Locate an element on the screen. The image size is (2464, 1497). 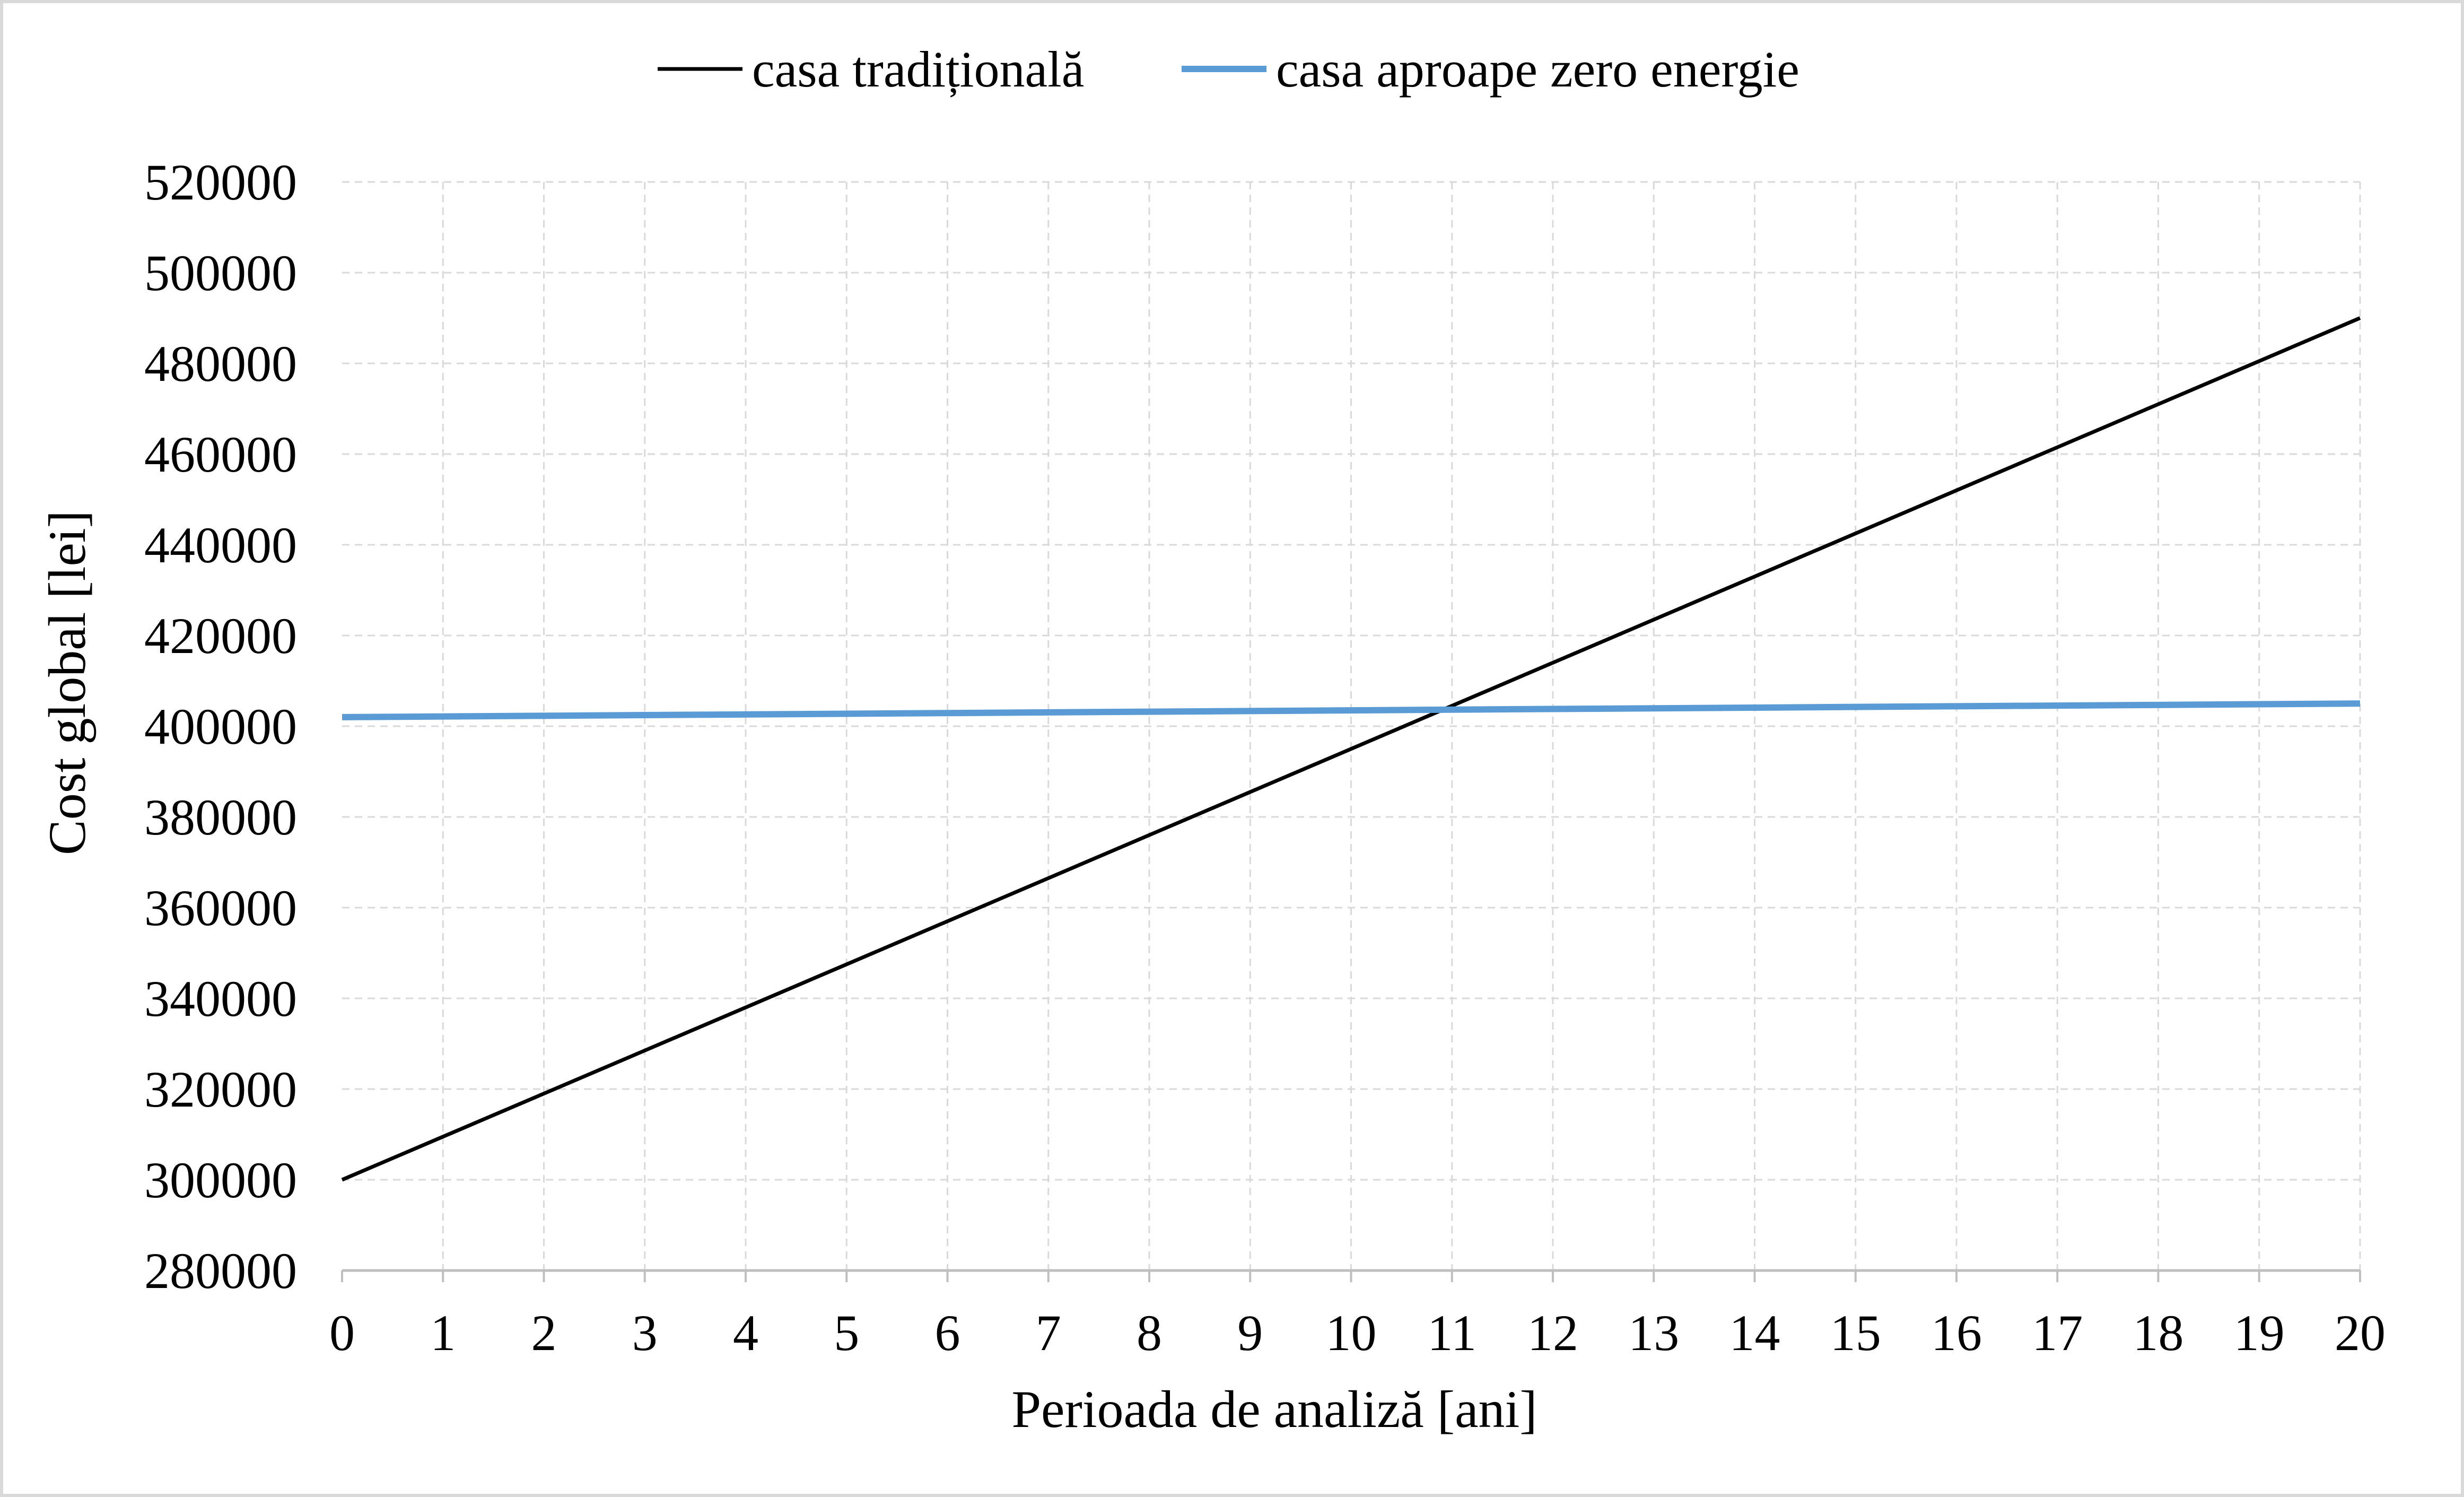
x-tick-label: 14 is located at coordinates (1754, 1332).